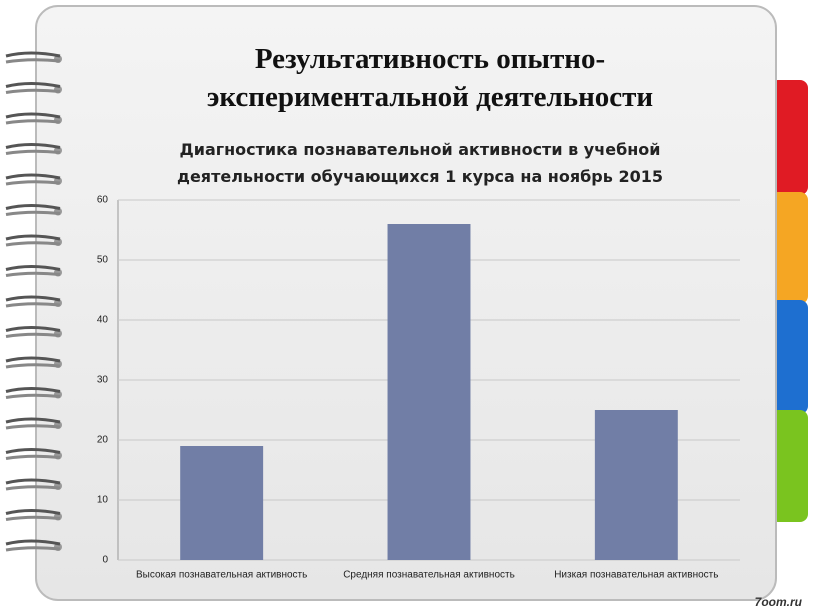 The width and height of the screenshot is (816, 613). What do you see at coordinates (103, 500) in the screenshot?
I see `y-tick-label: 10` at bounding box center [103, 500].